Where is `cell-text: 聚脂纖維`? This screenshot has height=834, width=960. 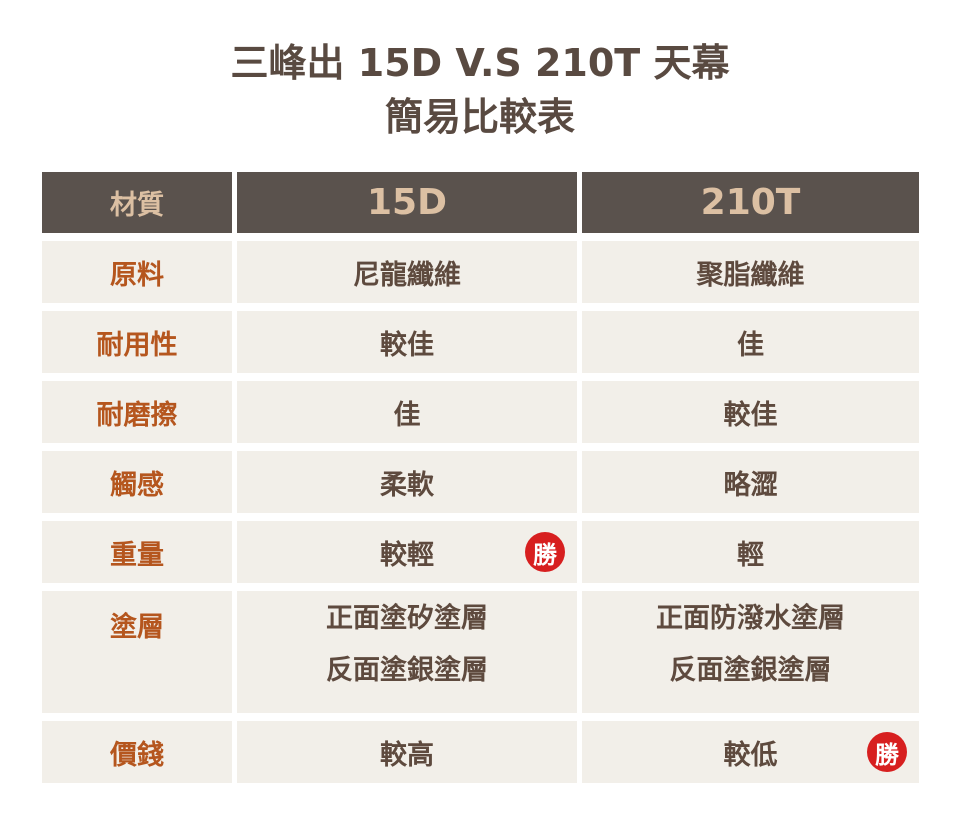
cell-text: 聚脂纖維 is located at coordinates (750, 275).